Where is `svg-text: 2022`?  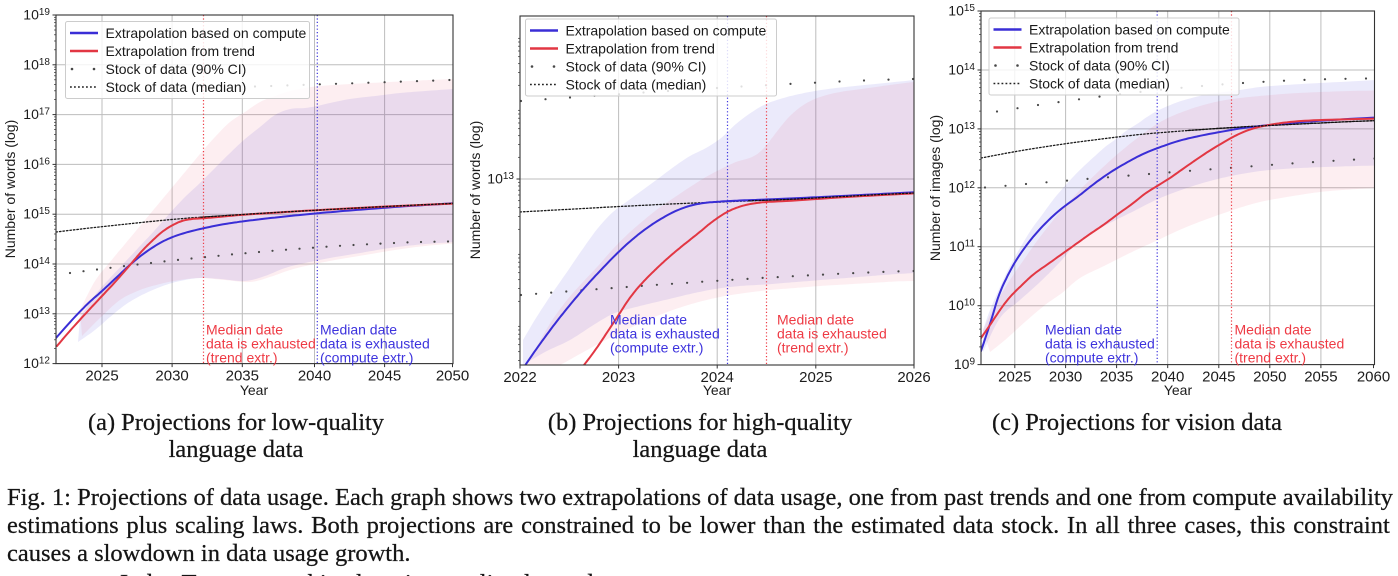
svg-text: 2022 is located at coordinates (519, 377).